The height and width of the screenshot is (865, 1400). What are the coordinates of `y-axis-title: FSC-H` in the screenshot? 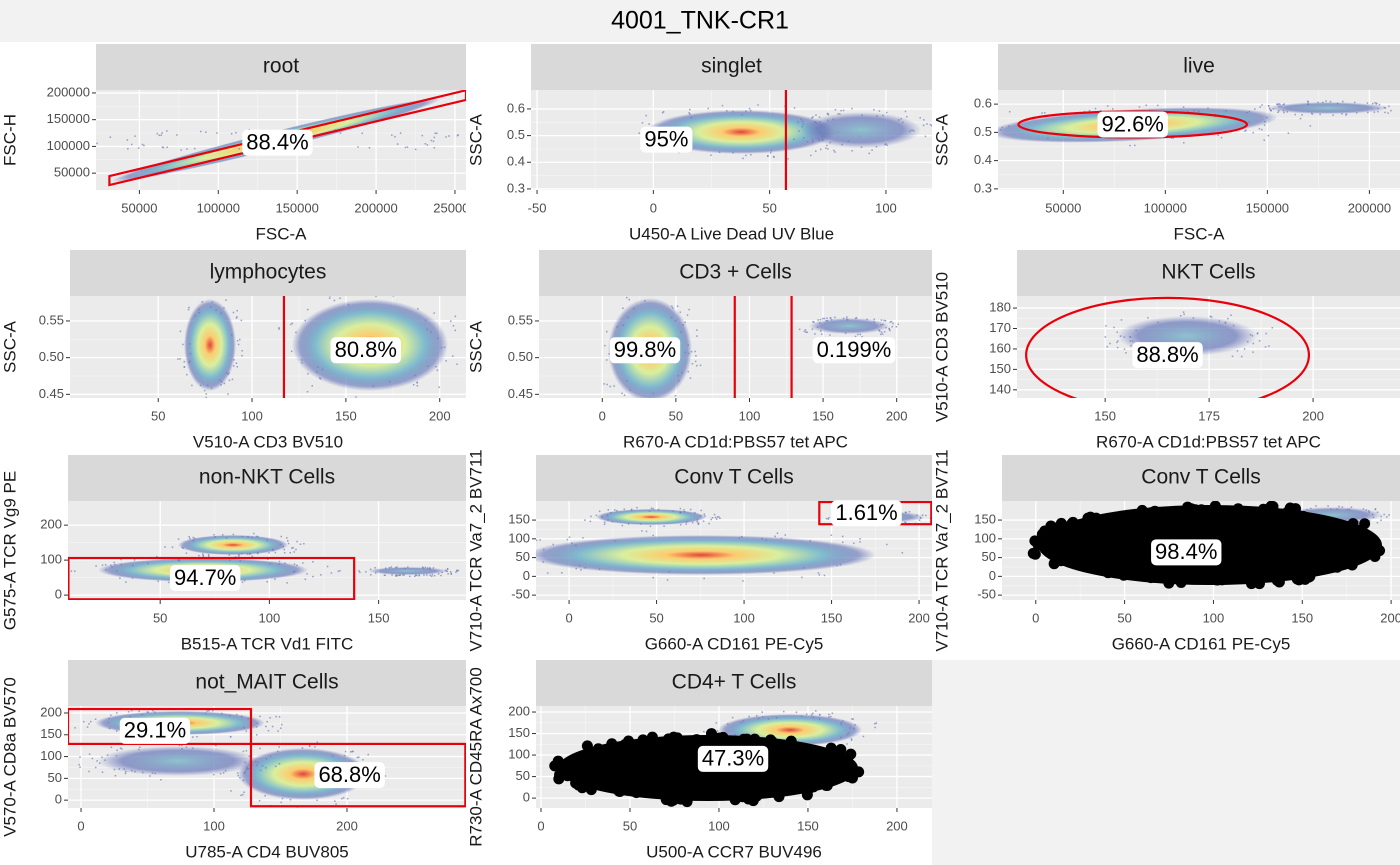 It's located at (9, 140).